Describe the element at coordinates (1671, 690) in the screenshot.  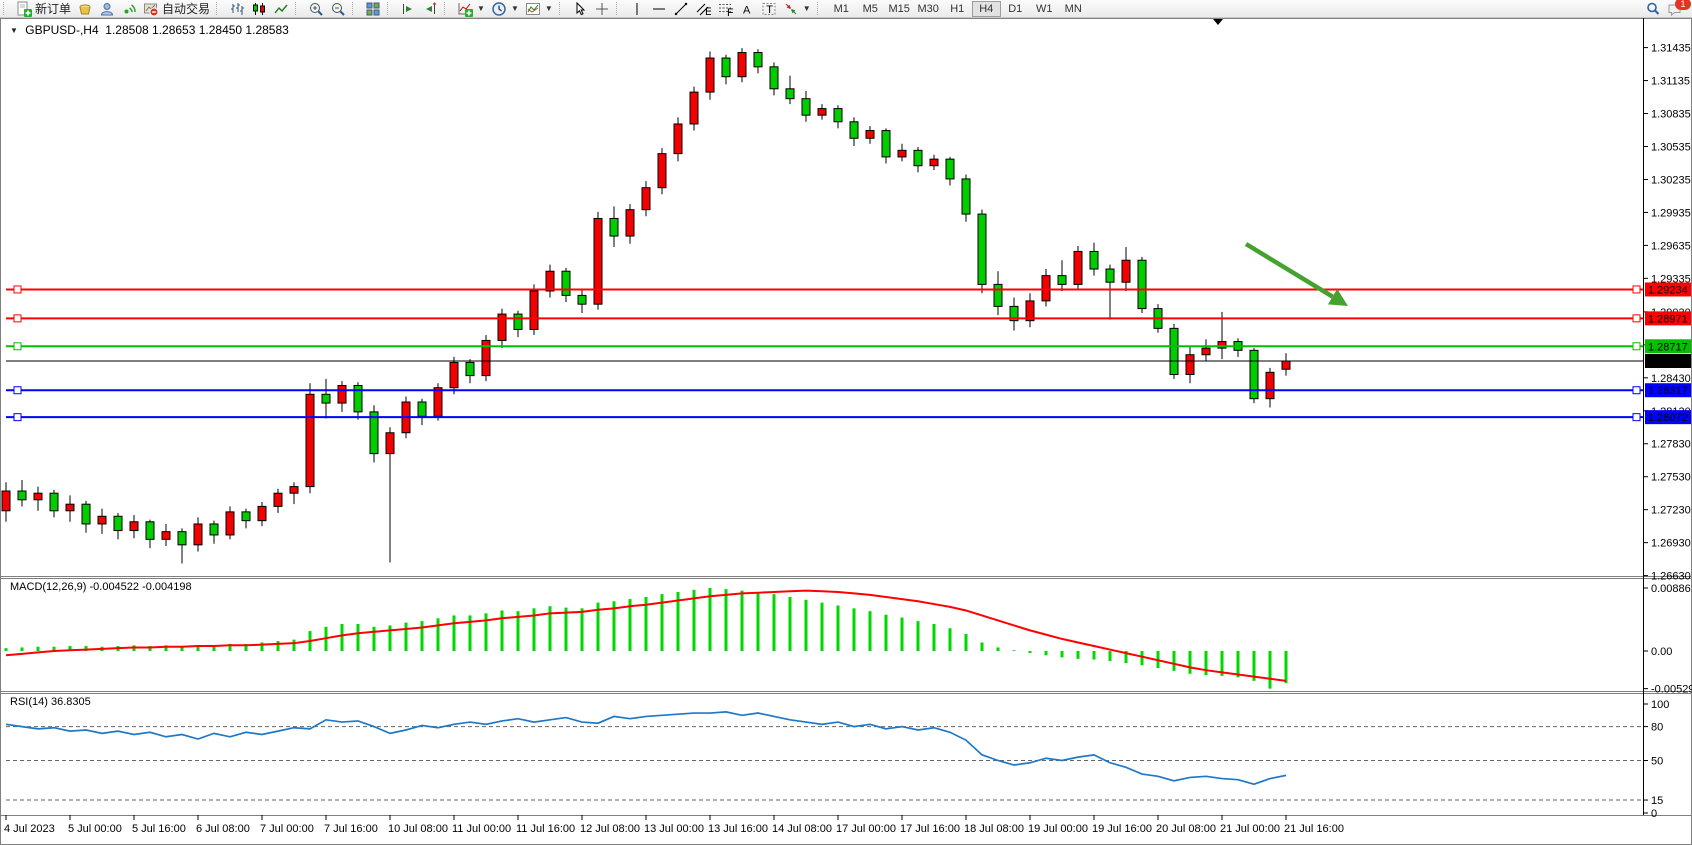
I see `svg-text: -0.005294` at that location.